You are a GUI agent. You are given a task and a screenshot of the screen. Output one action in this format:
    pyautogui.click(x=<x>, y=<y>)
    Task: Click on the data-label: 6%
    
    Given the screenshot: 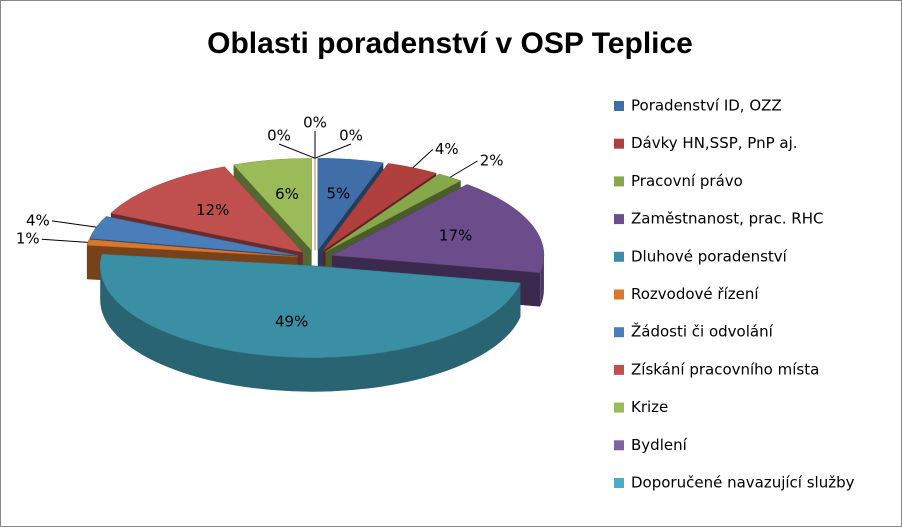 What is the action you would take?
    pyautogui.click(x=287, y=194)
    